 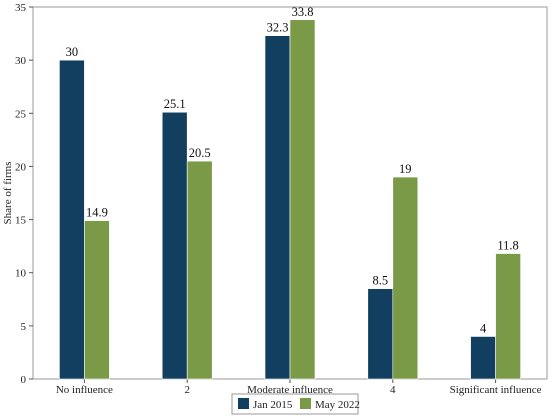 I want to click on y-tick-label: 10, so click(x=21, y=274).